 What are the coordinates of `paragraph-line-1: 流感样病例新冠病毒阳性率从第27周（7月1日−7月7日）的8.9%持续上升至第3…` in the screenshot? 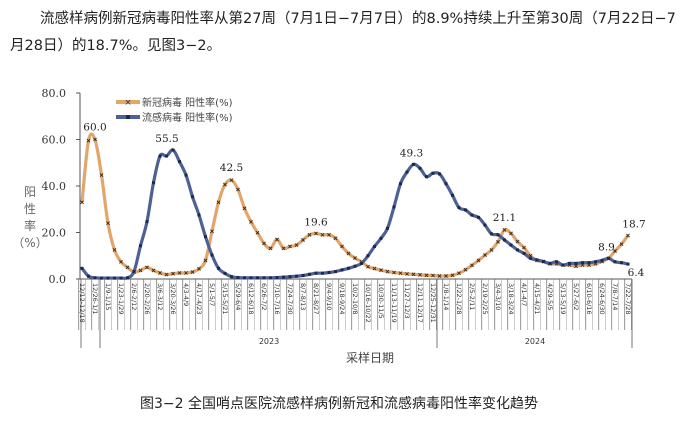 It's located at (358, 19).